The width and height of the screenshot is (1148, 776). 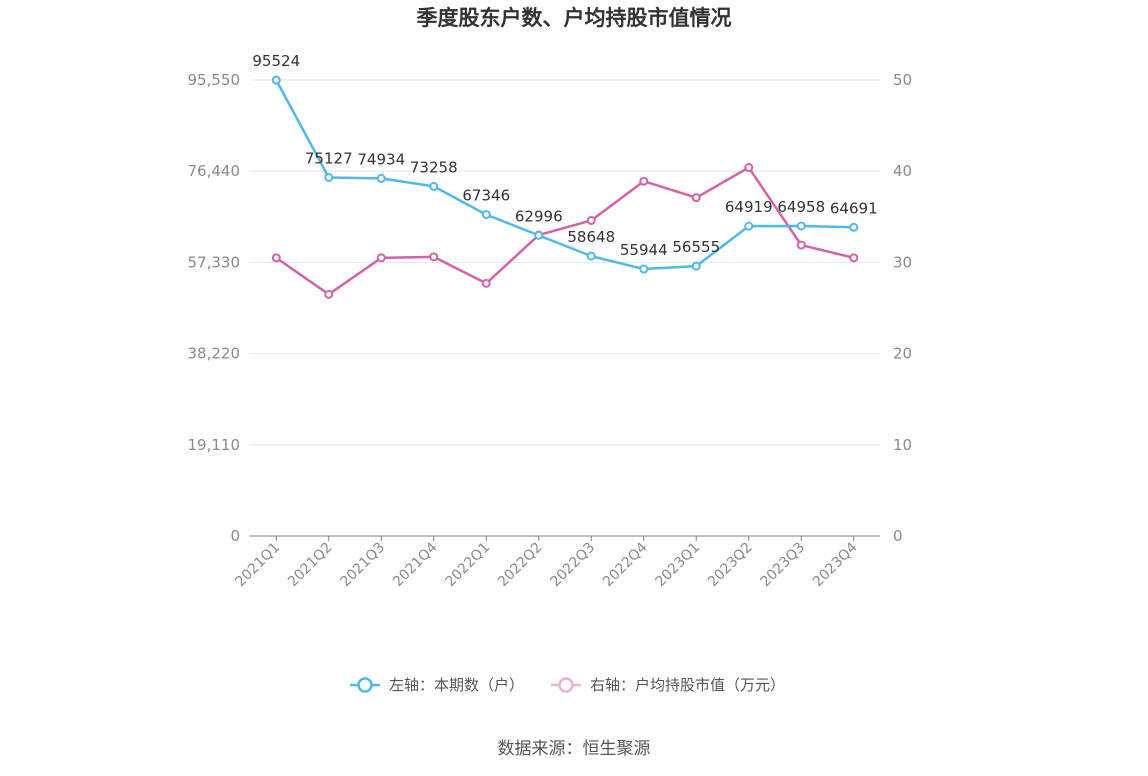 I want to click on right-tick-label: 30, so click(x=902, y=262).